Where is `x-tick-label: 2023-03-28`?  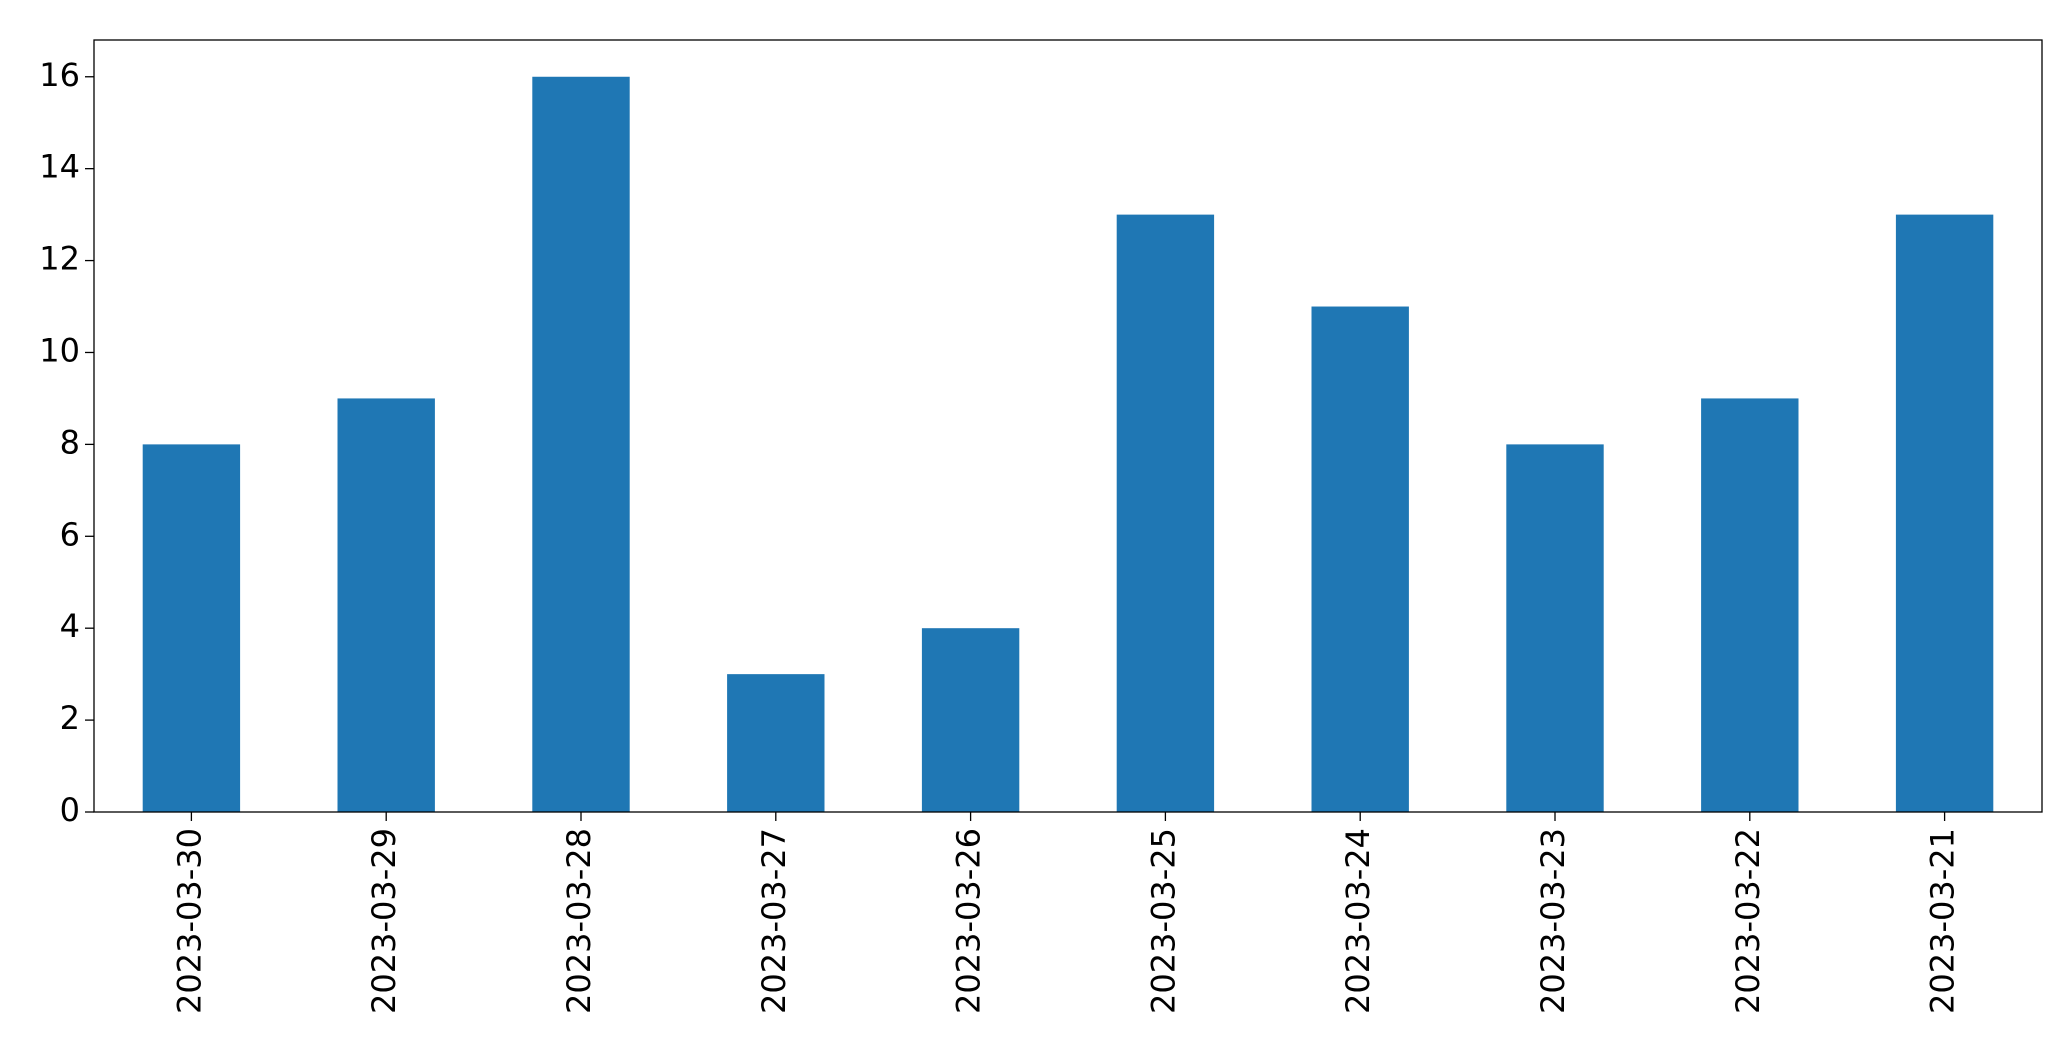 x-tick-label: 2023-03-28 is located at coordinates (579, 921).